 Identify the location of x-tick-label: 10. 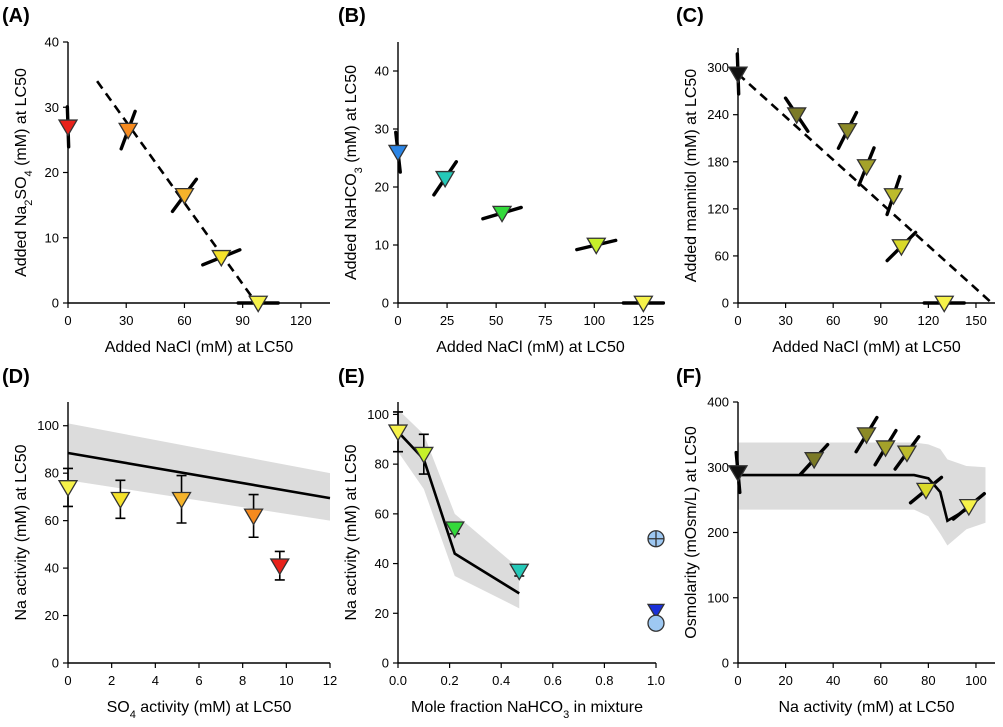
(286, 680).